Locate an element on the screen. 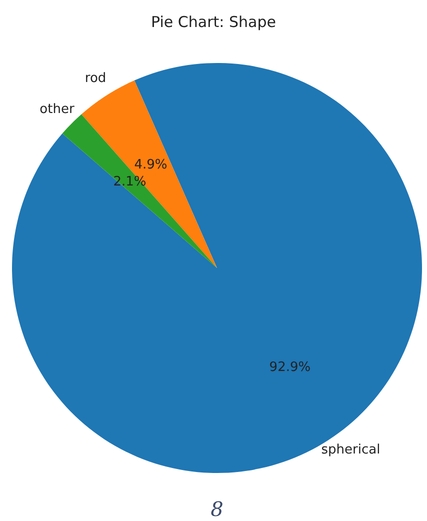 The image size is (427, 521). data-label: 4.9% is located at coordinates (151, 164).